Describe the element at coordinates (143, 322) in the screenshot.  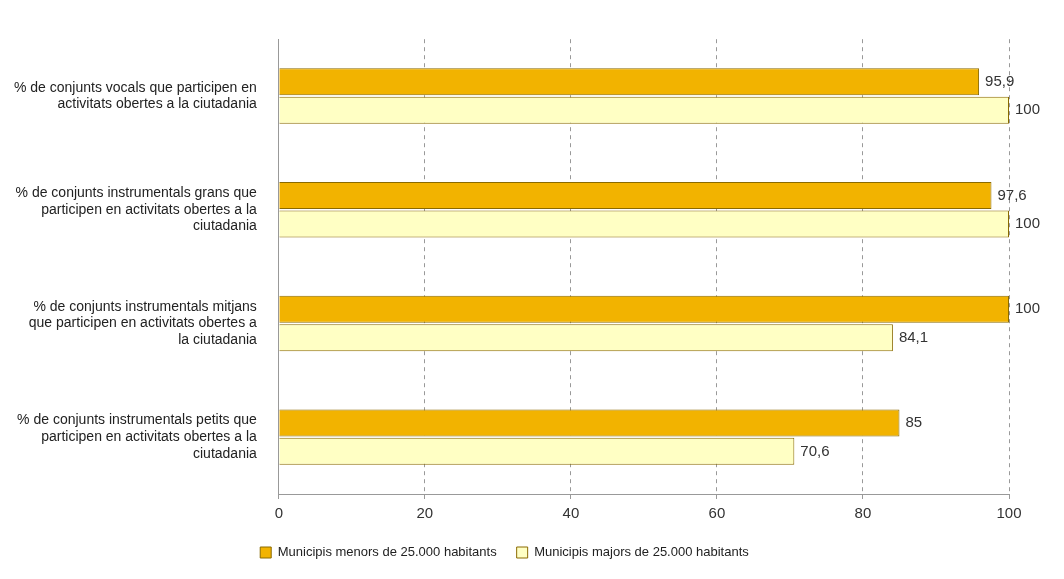
I see `y-tick-label: % de conjunts instrumentals mitjans que participen en activitats obertes a la ciutadania` at that location.